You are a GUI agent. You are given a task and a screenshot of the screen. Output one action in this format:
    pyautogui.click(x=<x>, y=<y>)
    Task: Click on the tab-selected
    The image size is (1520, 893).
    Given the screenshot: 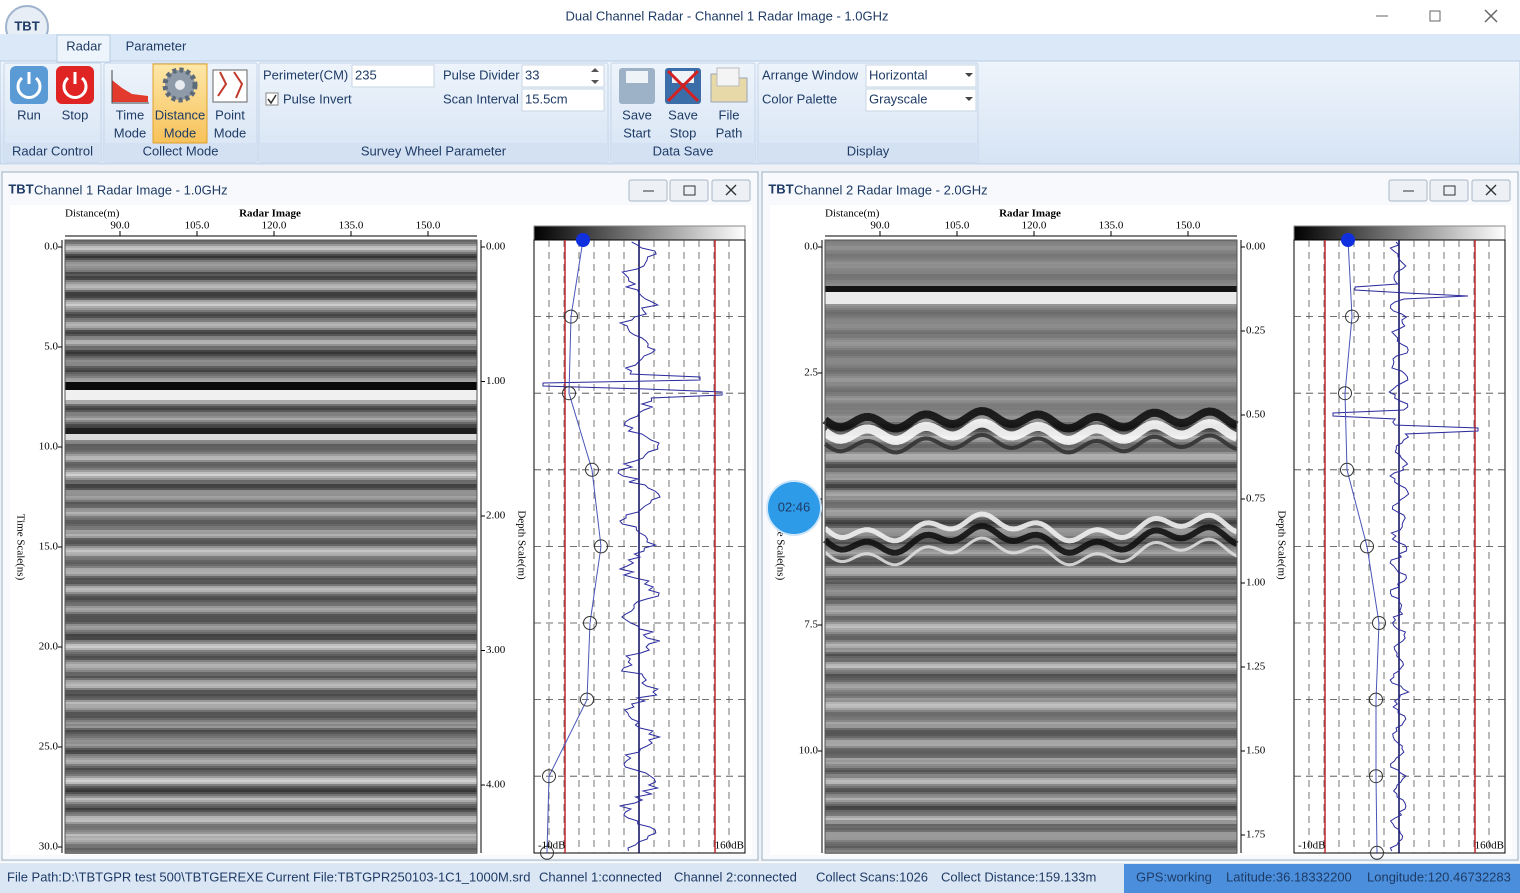 What is the action you would take?
    pyautogui.click(x=83, y=48)
    